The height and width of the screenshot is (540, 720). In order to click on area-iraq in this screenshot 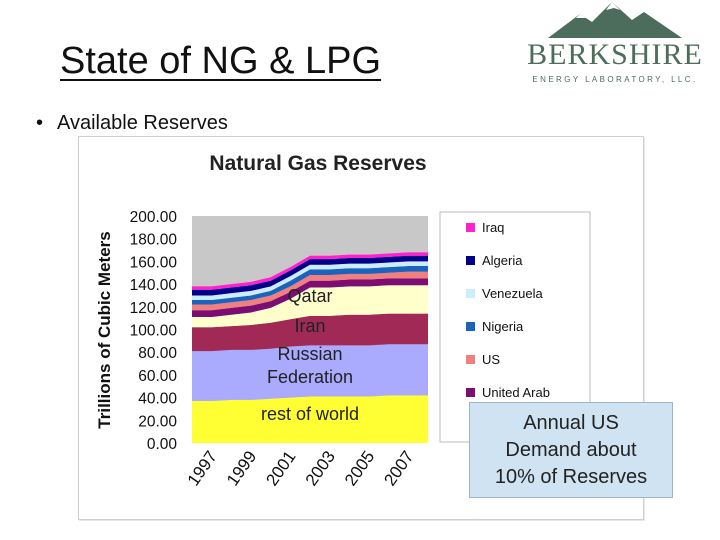, I will do `click(310, 271)`.